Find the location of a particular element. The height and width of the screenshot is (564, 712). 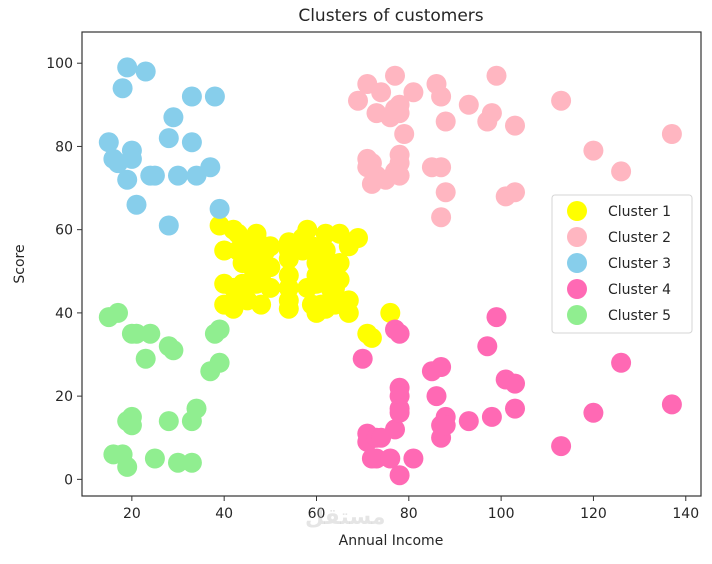

x-tick-label: 80 is located at coordinates (409, 514).